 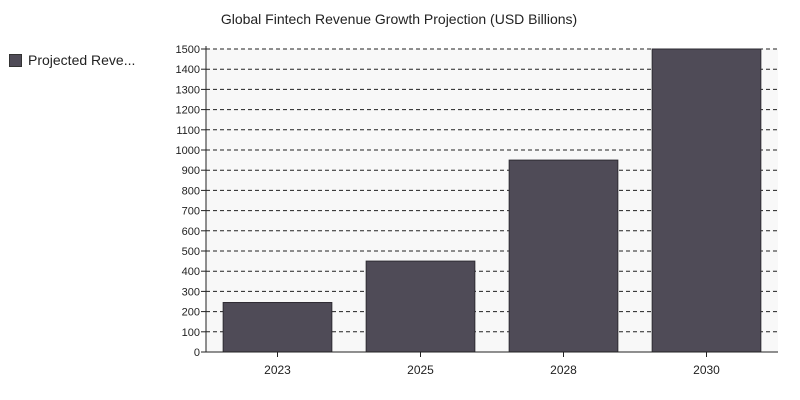 I want to click on y-tick-label-600: 600, so click(x=191, y=232).